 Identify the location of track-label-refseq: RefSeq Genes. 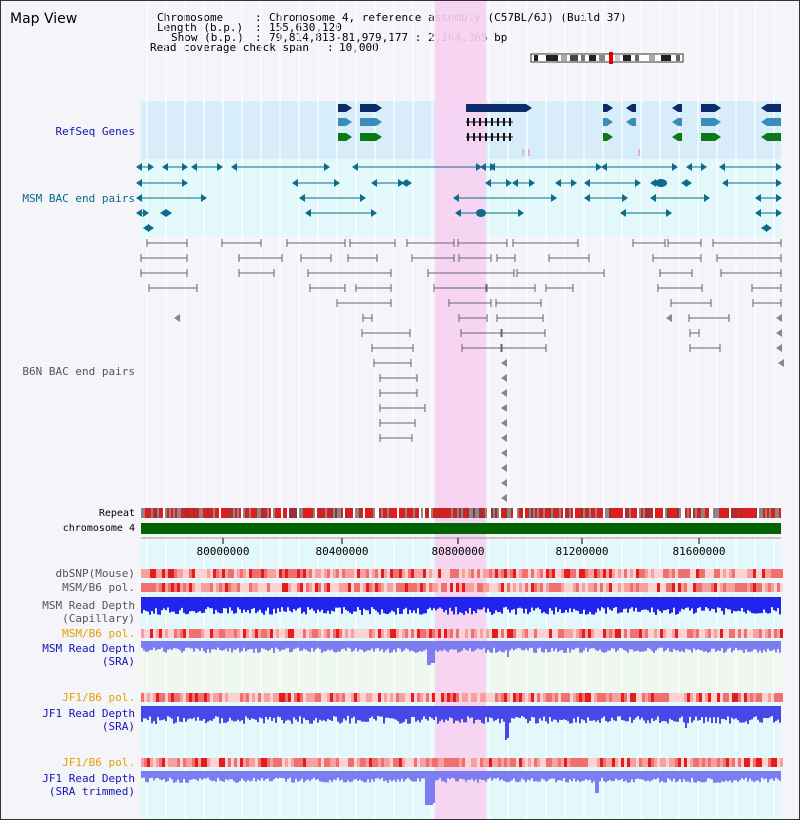
(95, 131).